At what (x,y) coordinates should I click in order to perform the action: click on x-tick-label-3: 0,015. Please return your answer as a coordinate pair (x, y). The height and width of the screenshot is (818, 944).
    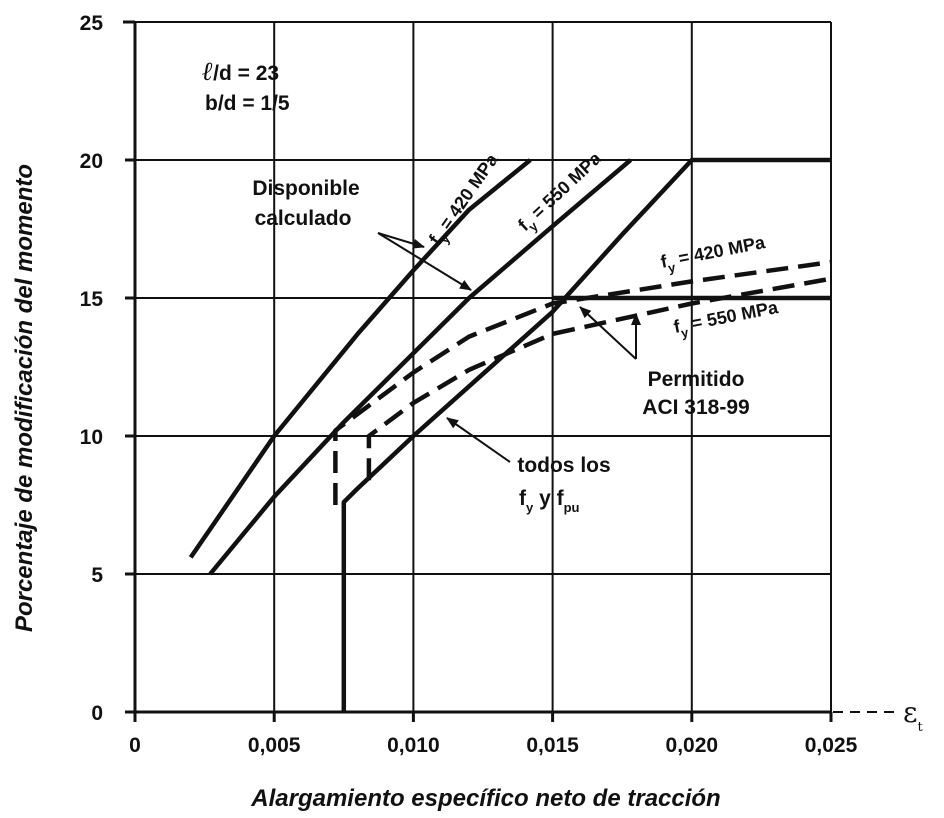
    Looking at the image, I should click on (552, 745).